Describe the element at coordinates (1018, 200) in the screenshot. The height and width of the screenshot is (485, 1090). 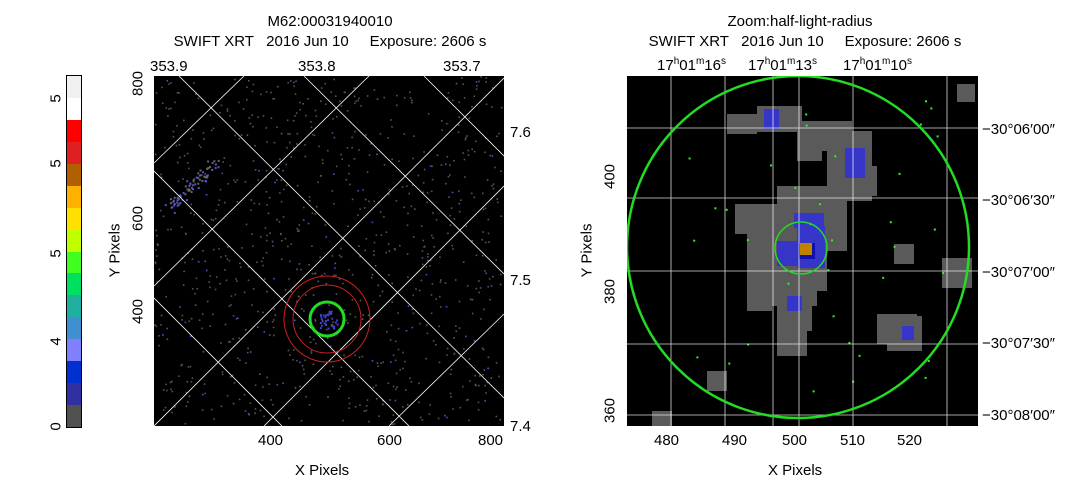
I see `right-dec-tick: −30°06′30″` at that location.